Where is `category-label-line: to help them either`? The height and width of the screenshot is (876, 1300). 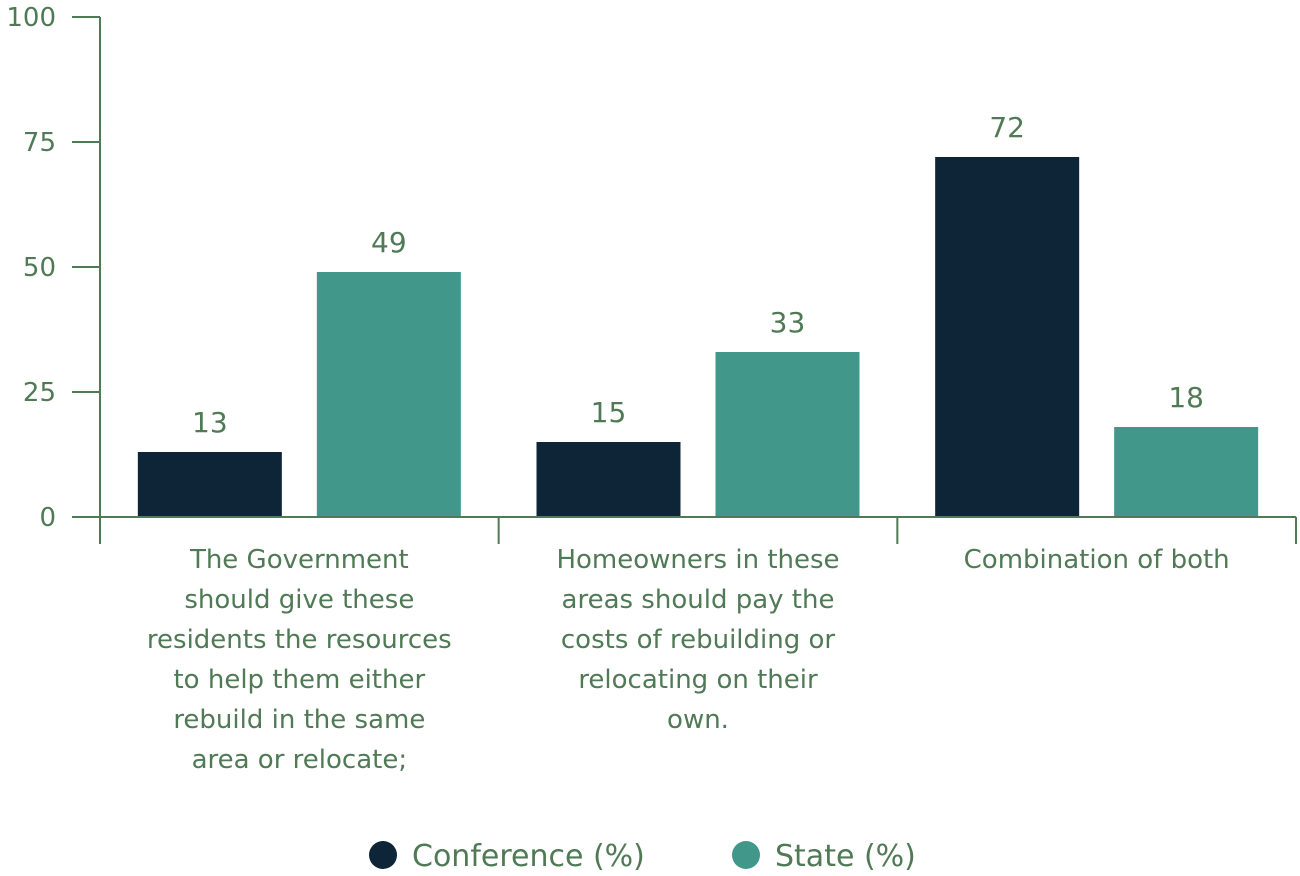 category-label-line: to help them either is located at coordinates (299, 680).